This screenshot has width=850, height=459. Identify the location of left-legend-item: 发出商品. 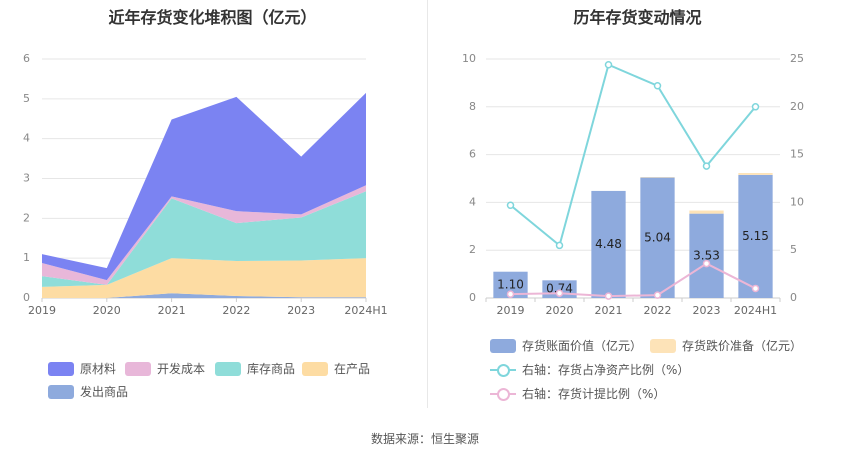
(88, 391).